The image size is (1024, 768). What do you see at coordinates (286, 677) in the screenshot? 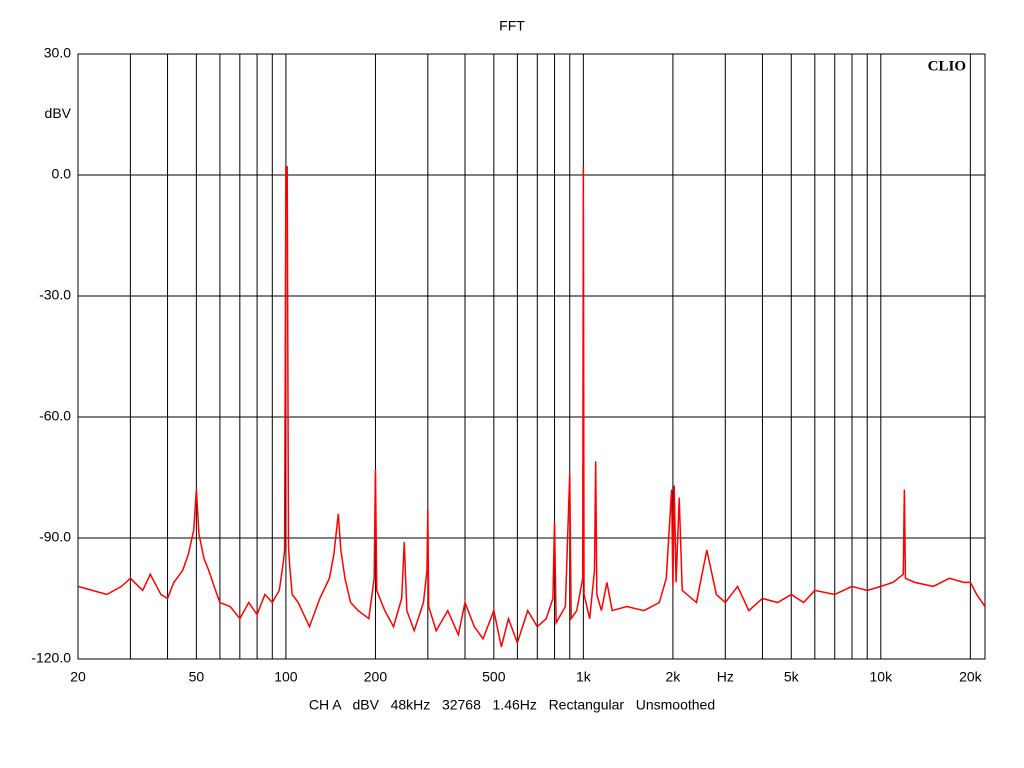
I see `x-tick-label: 100` at bounding box center [286, 677].